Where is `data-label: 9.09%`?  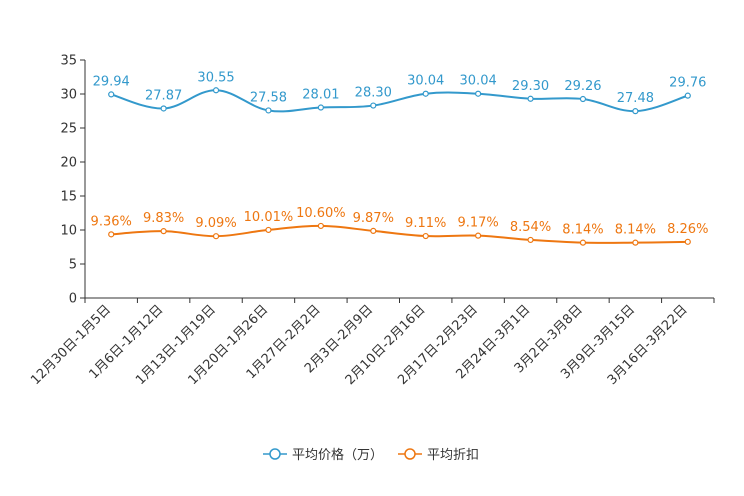 data-label: 9.09% is located at coordinates (215, 223).